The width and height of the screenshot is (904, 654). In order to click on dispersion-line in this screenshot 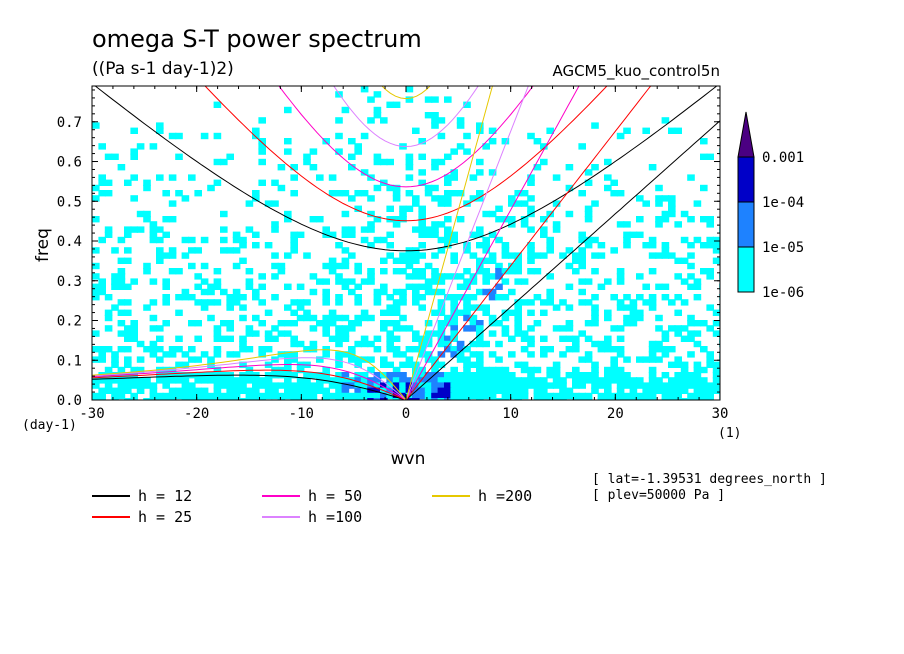, I will do `click(249, 384)`.